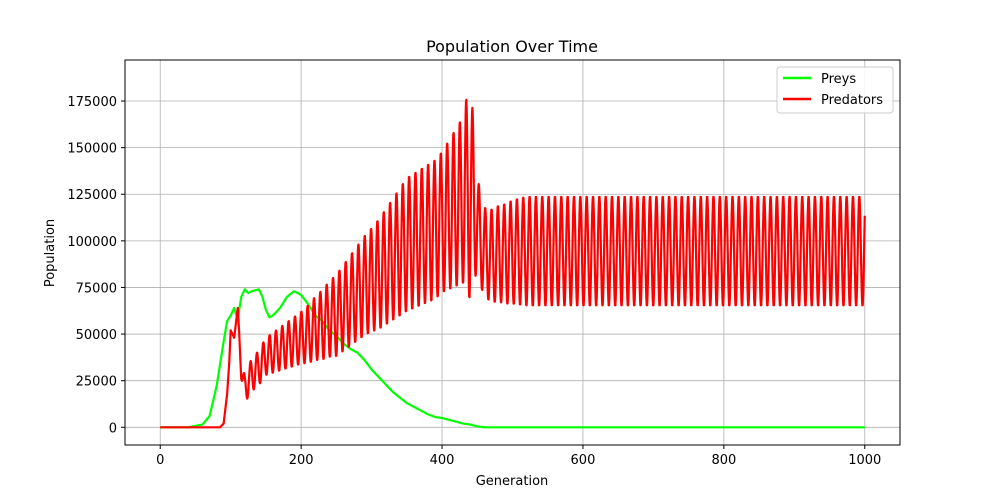 The width and height of the screenshot is (1000, 504). What do you see at coordinates (92, 102) in the screenshot?
I see `y-tick-label: 175000` at bounding box center [92, 102].